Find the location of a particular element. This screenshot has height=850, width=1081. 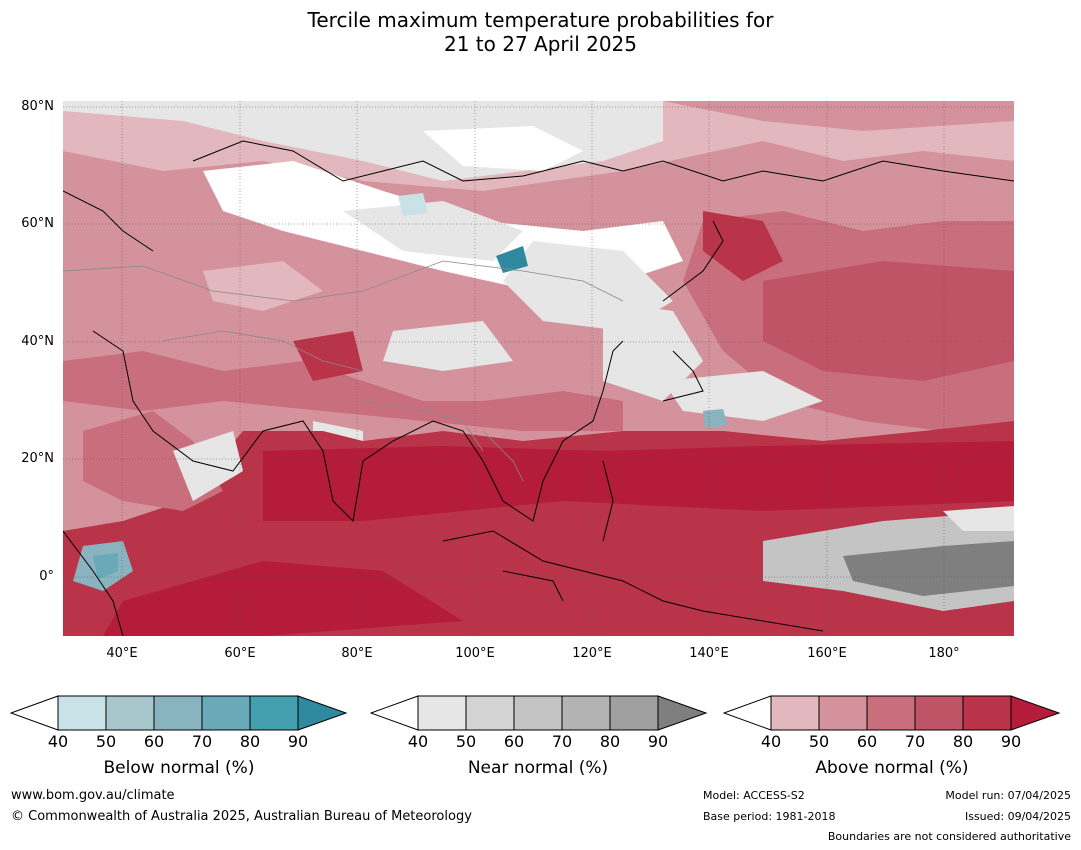

below-tick-label: 50 is located at coordinates (106, 741).